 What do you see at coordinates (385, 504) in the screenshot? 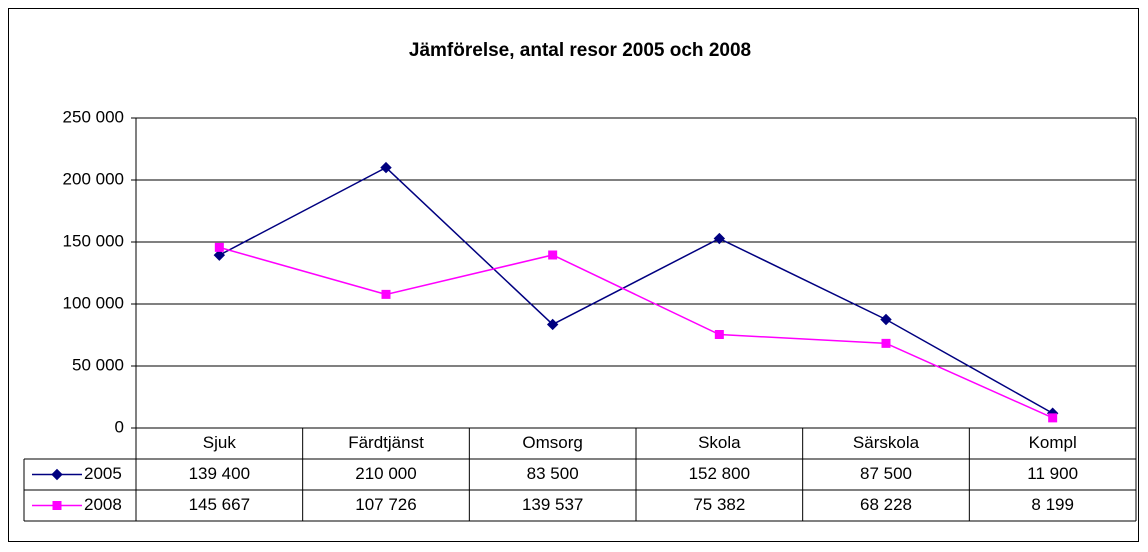
I see `table-value: 107 726` at bounding box center [385, 504].